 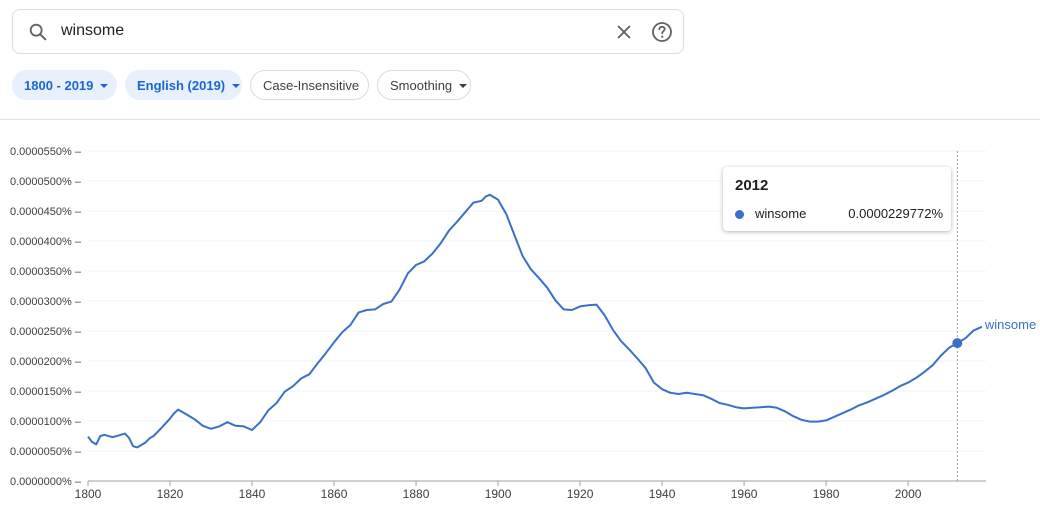 I want to click on x-tick-label: 1880, so click(x=416, y=494).